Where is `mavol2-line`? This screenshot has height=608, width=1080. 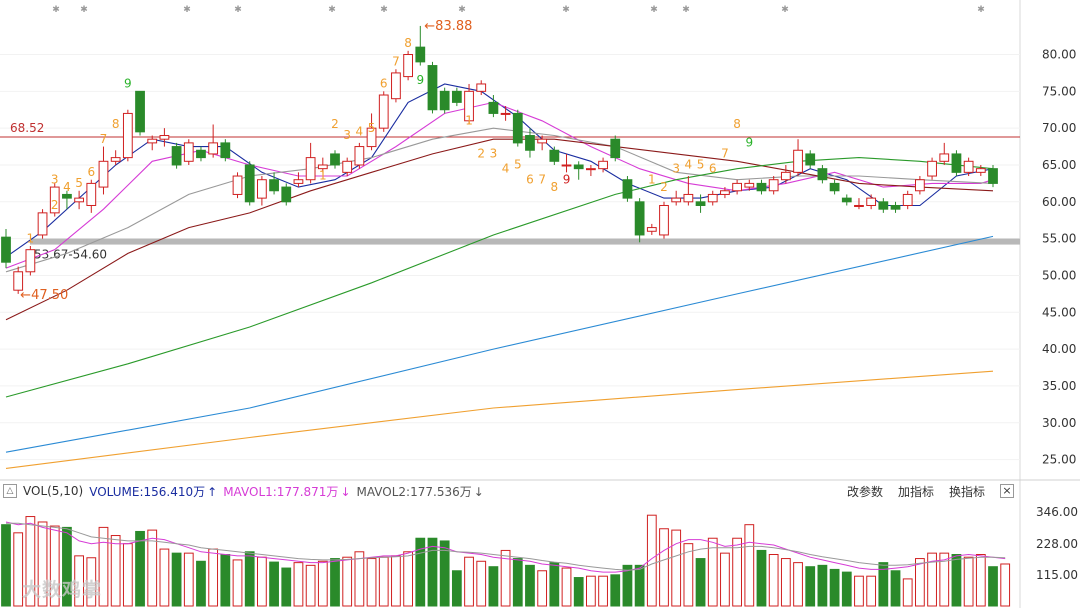 mavol2-line is located at coordinates (506, 546).